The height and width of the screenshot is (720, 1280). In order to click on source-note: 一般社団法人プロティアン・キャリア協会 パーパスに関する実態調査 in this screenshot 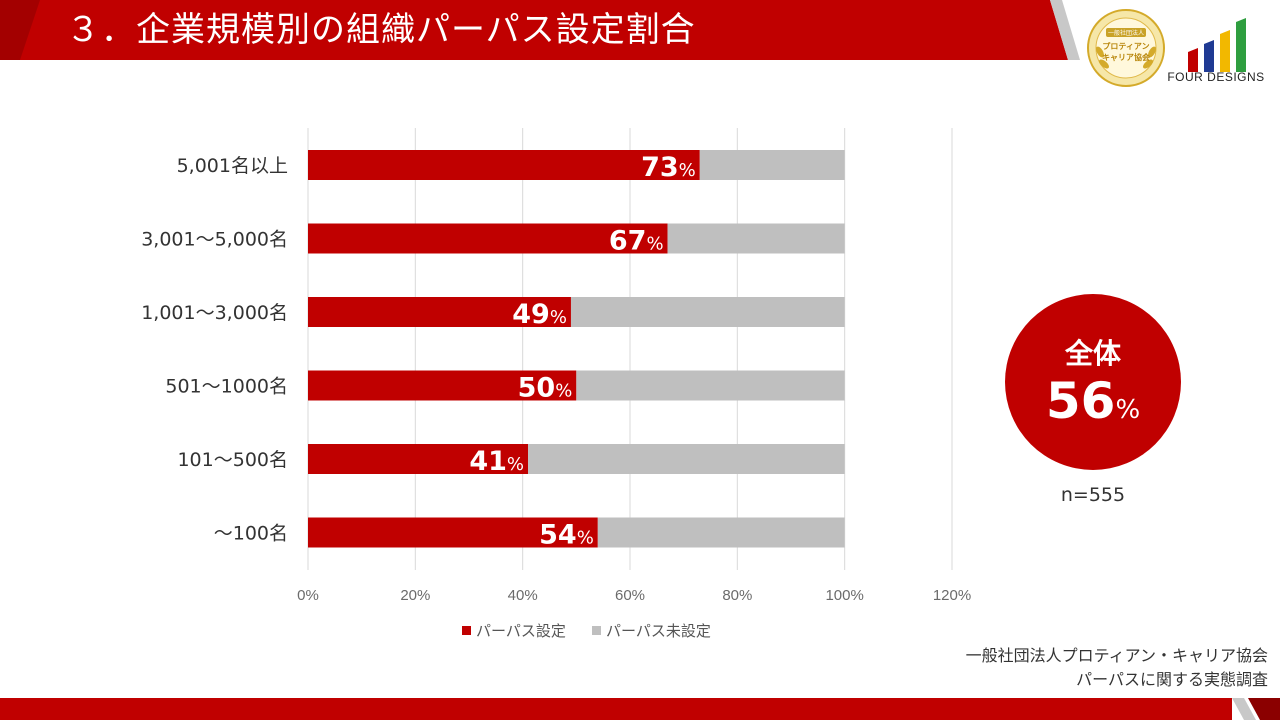, I will do `click(1117, 668)`.